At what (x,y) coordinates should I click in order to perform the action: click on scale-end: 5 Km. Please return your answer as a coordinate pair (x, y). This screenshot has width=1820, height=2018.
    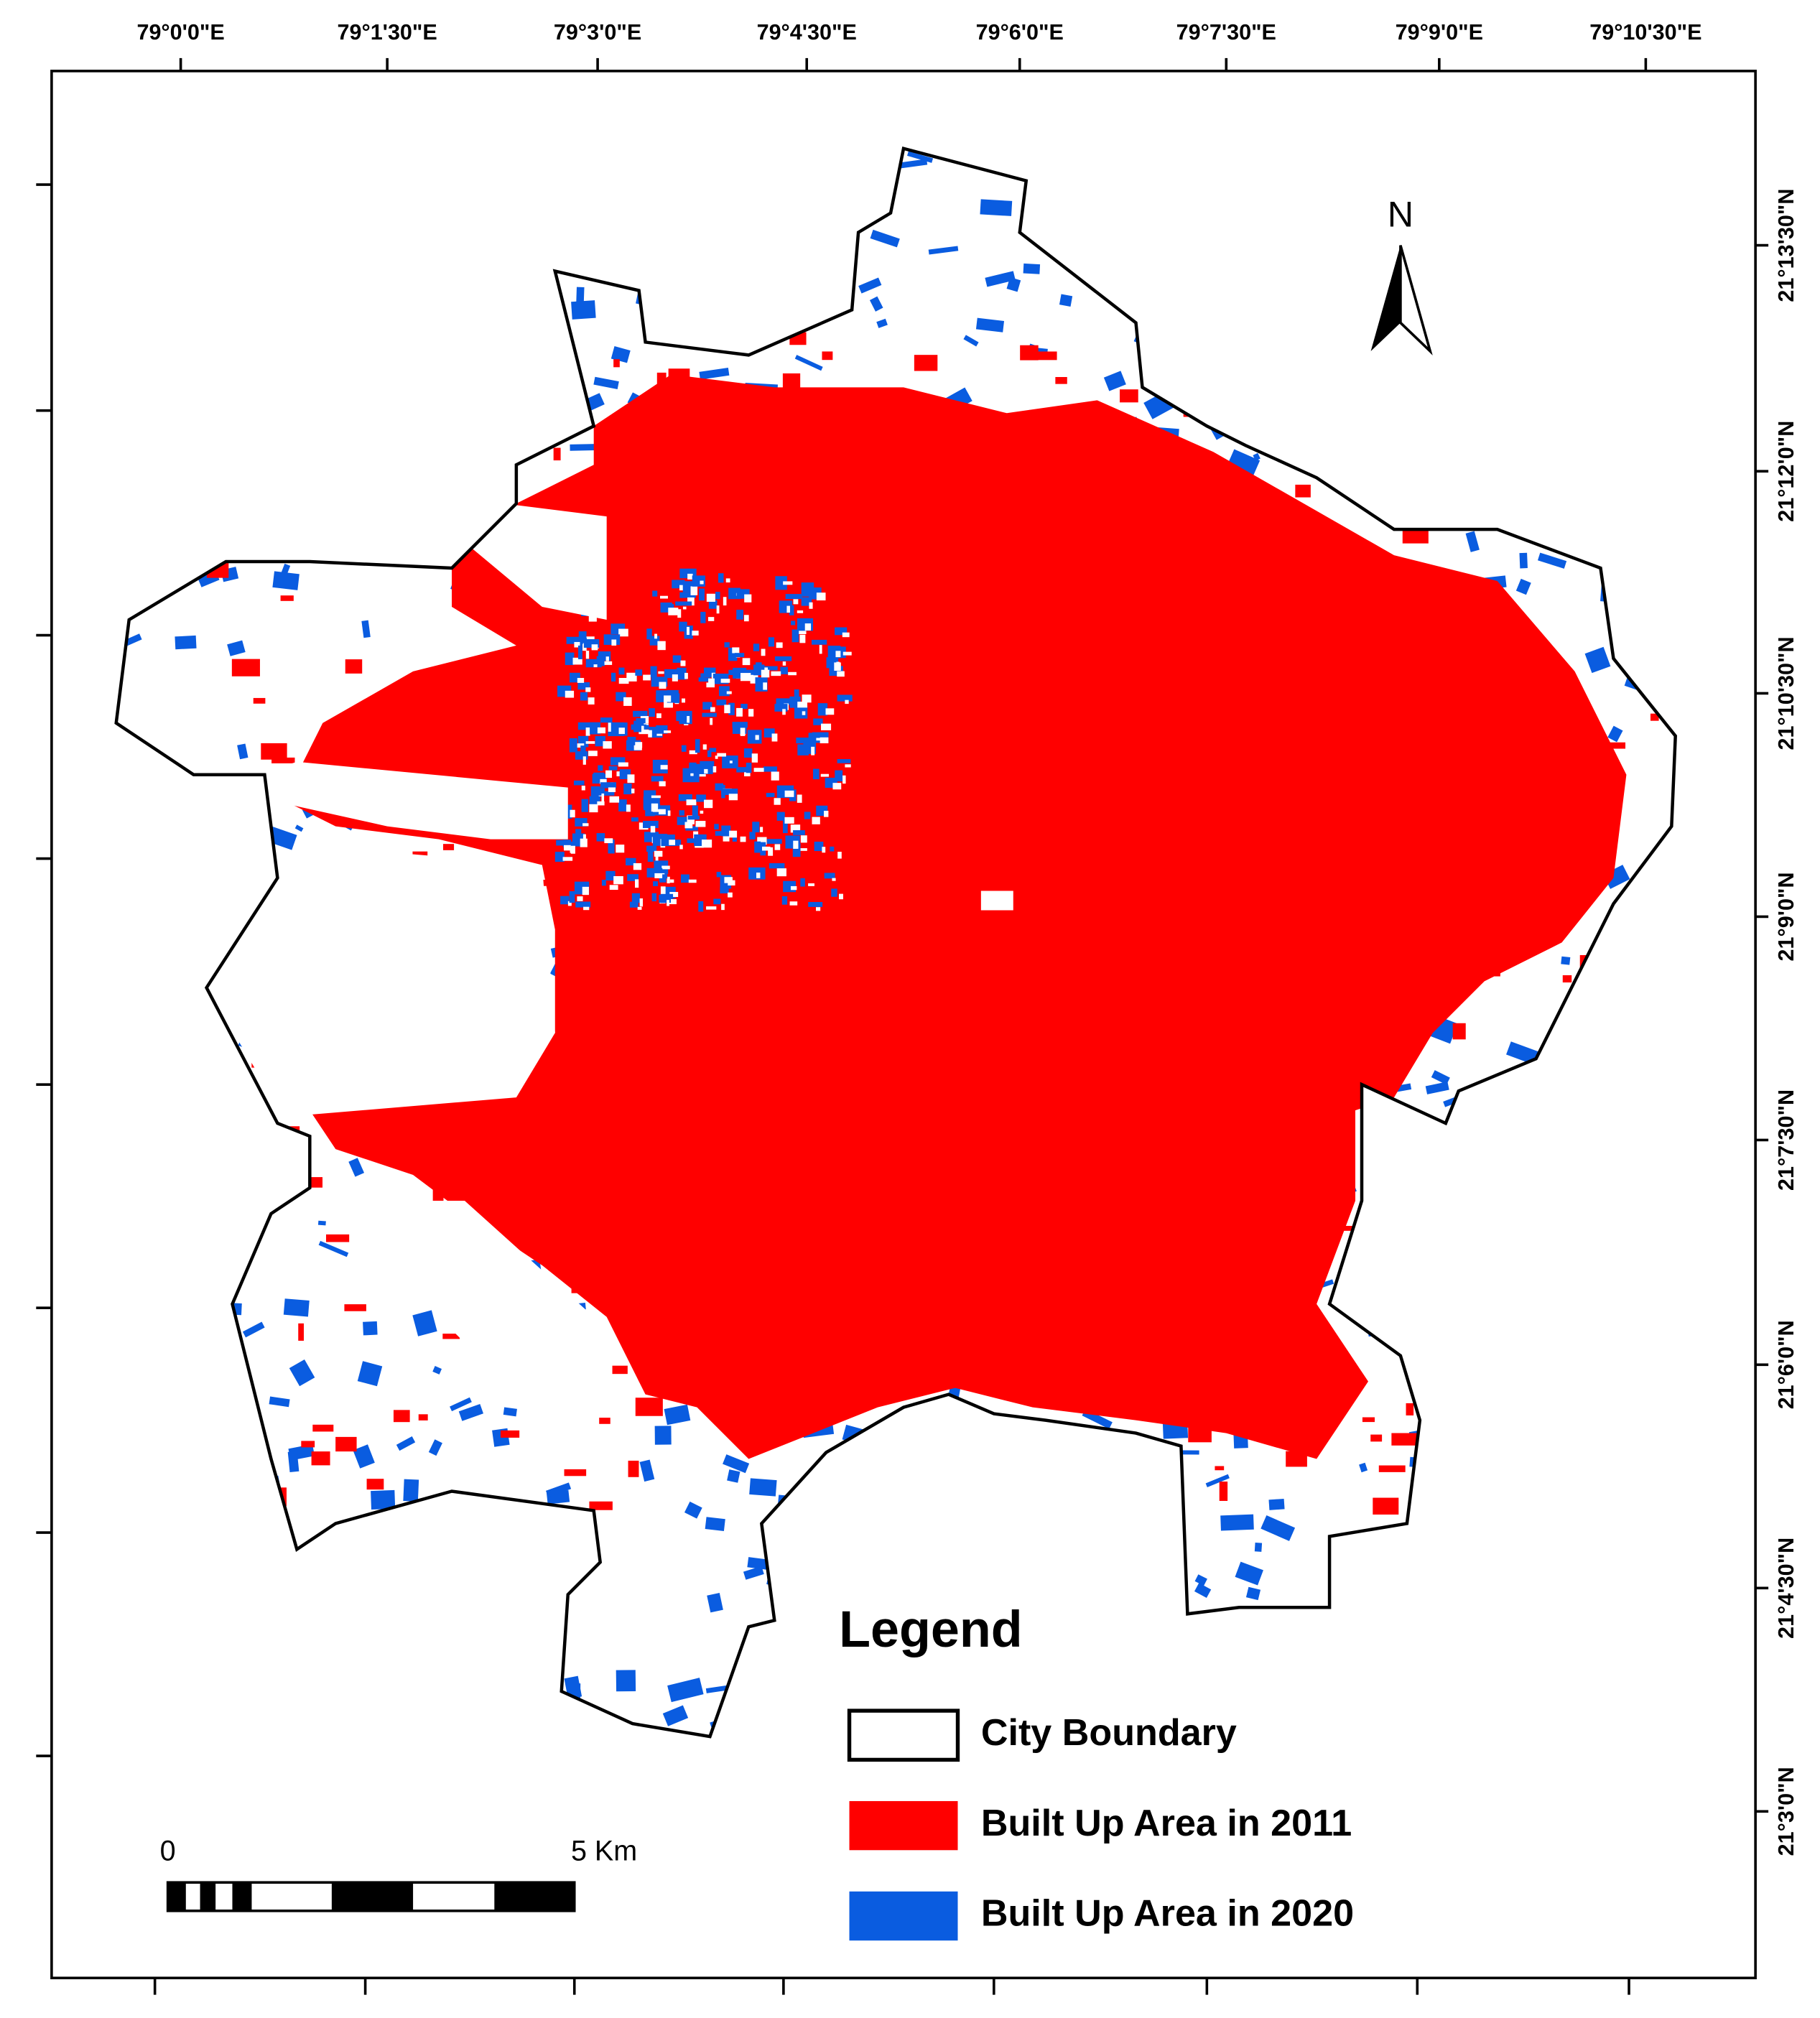
    Looking at the image, I should click on (604, 1850).